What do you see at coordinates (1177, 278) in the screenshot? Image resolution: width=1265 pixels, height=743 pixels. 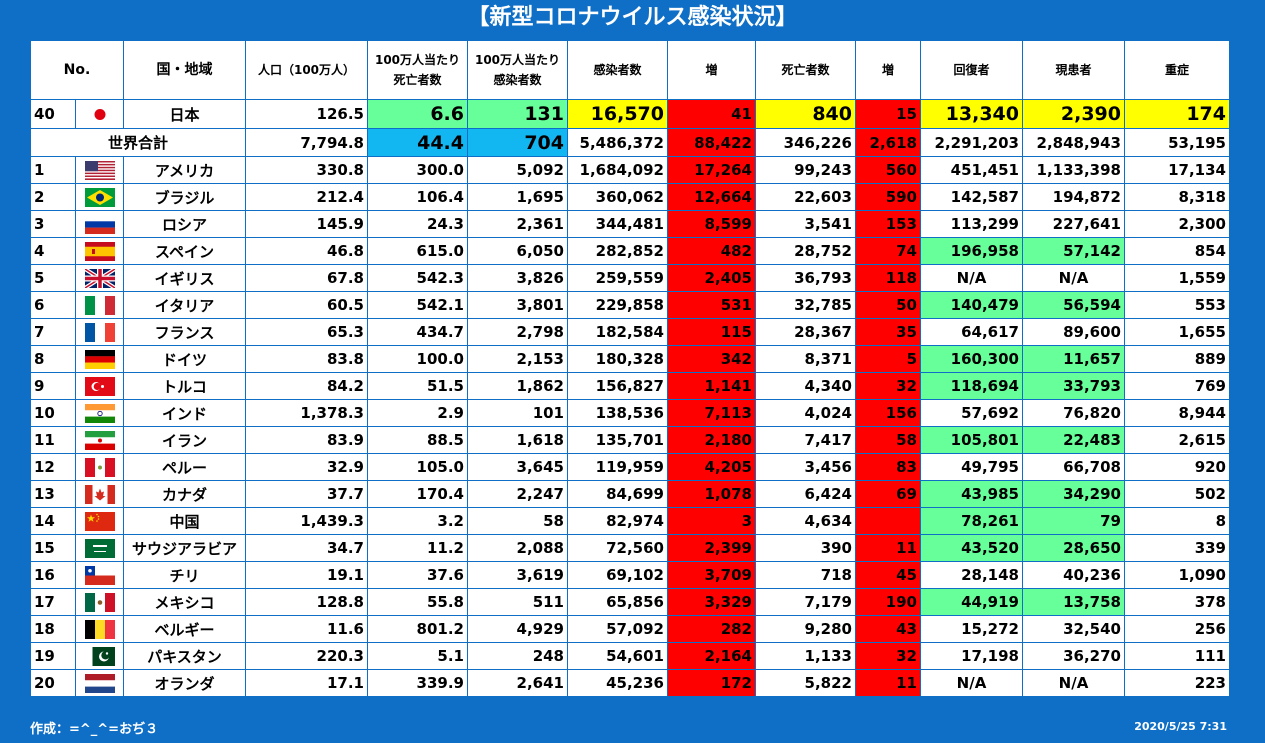 I see `row-serious: 1,559` at bounding box center [1177, 278].